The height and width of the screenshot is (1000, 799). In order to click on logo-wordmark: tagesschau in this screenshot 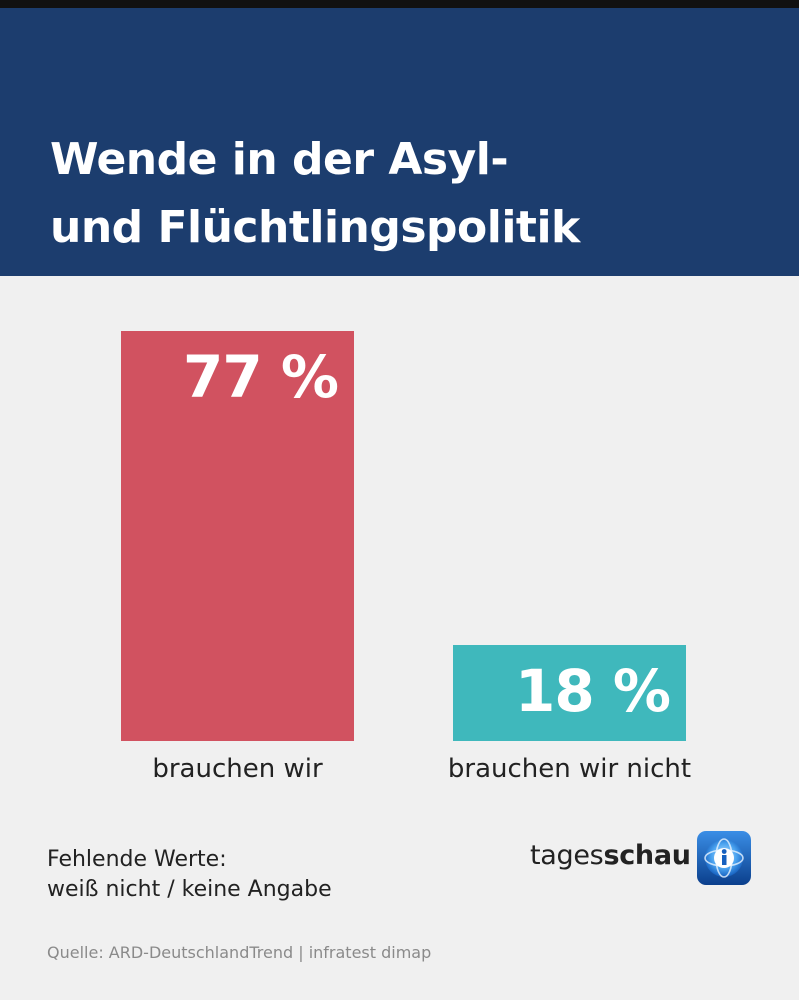, I will do `click(610, 855)`.